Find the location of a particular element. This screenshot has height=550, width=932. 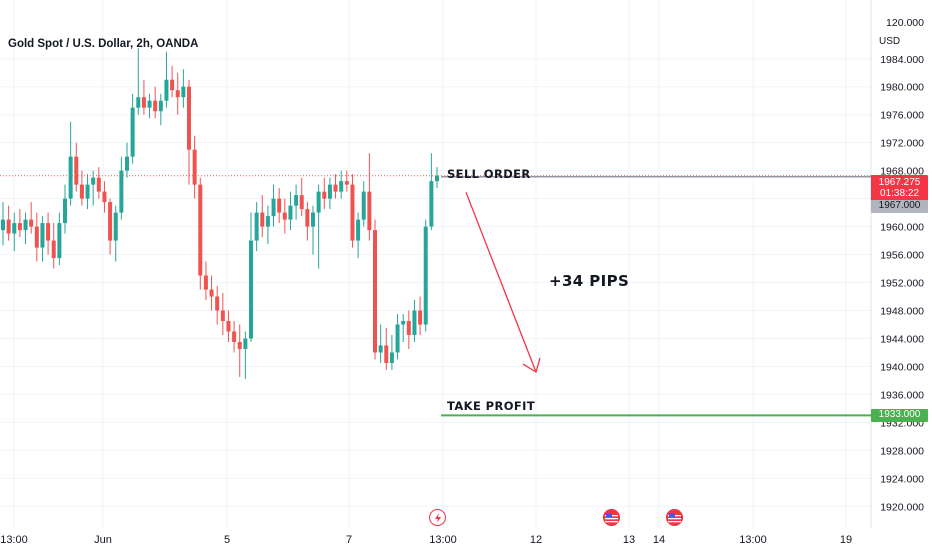

current-price-badge: 1967.275 01:38:22 is located at coordinates (899, 188).